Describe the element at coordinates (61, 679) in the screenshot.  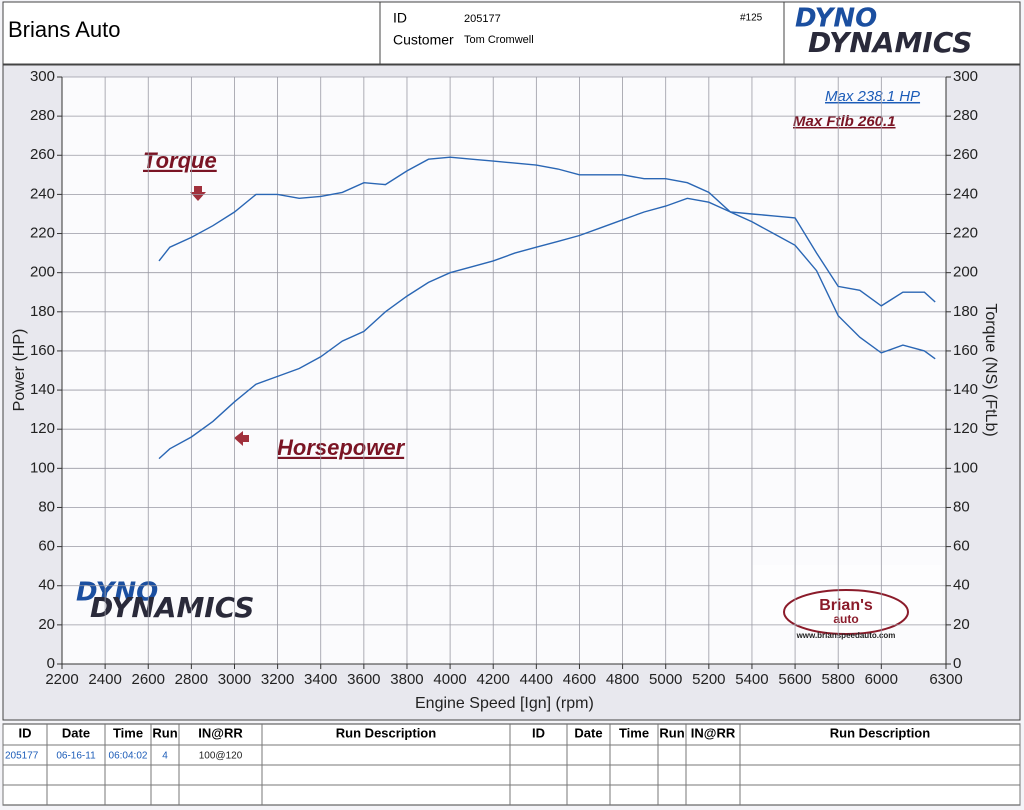
I see `x-tick-label: 2200` at that location.